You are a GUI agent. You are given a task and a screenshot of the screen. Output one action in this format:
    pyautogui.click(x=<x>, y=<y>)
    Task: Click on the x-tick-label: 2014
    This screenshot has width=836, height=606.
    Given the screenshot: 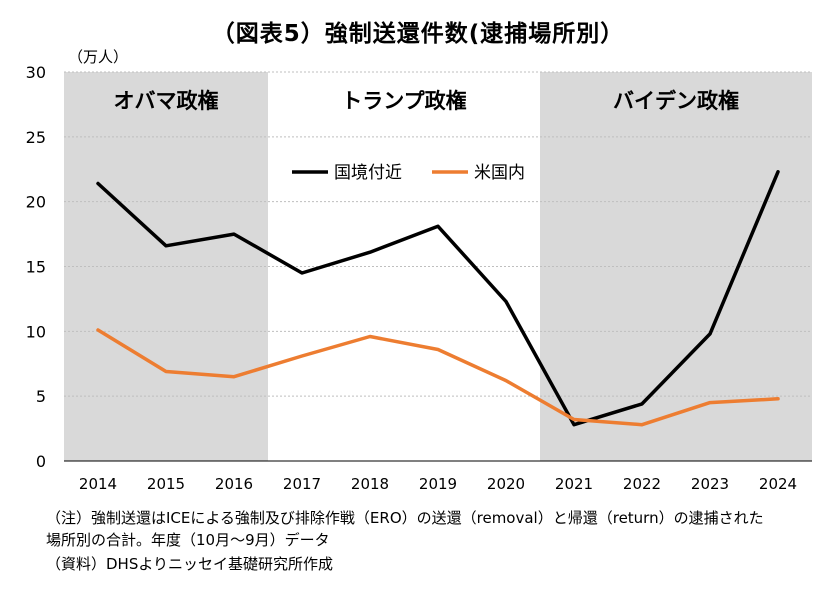 What is the action you would take?
    pyautogui.click(x=98, y=484)
    